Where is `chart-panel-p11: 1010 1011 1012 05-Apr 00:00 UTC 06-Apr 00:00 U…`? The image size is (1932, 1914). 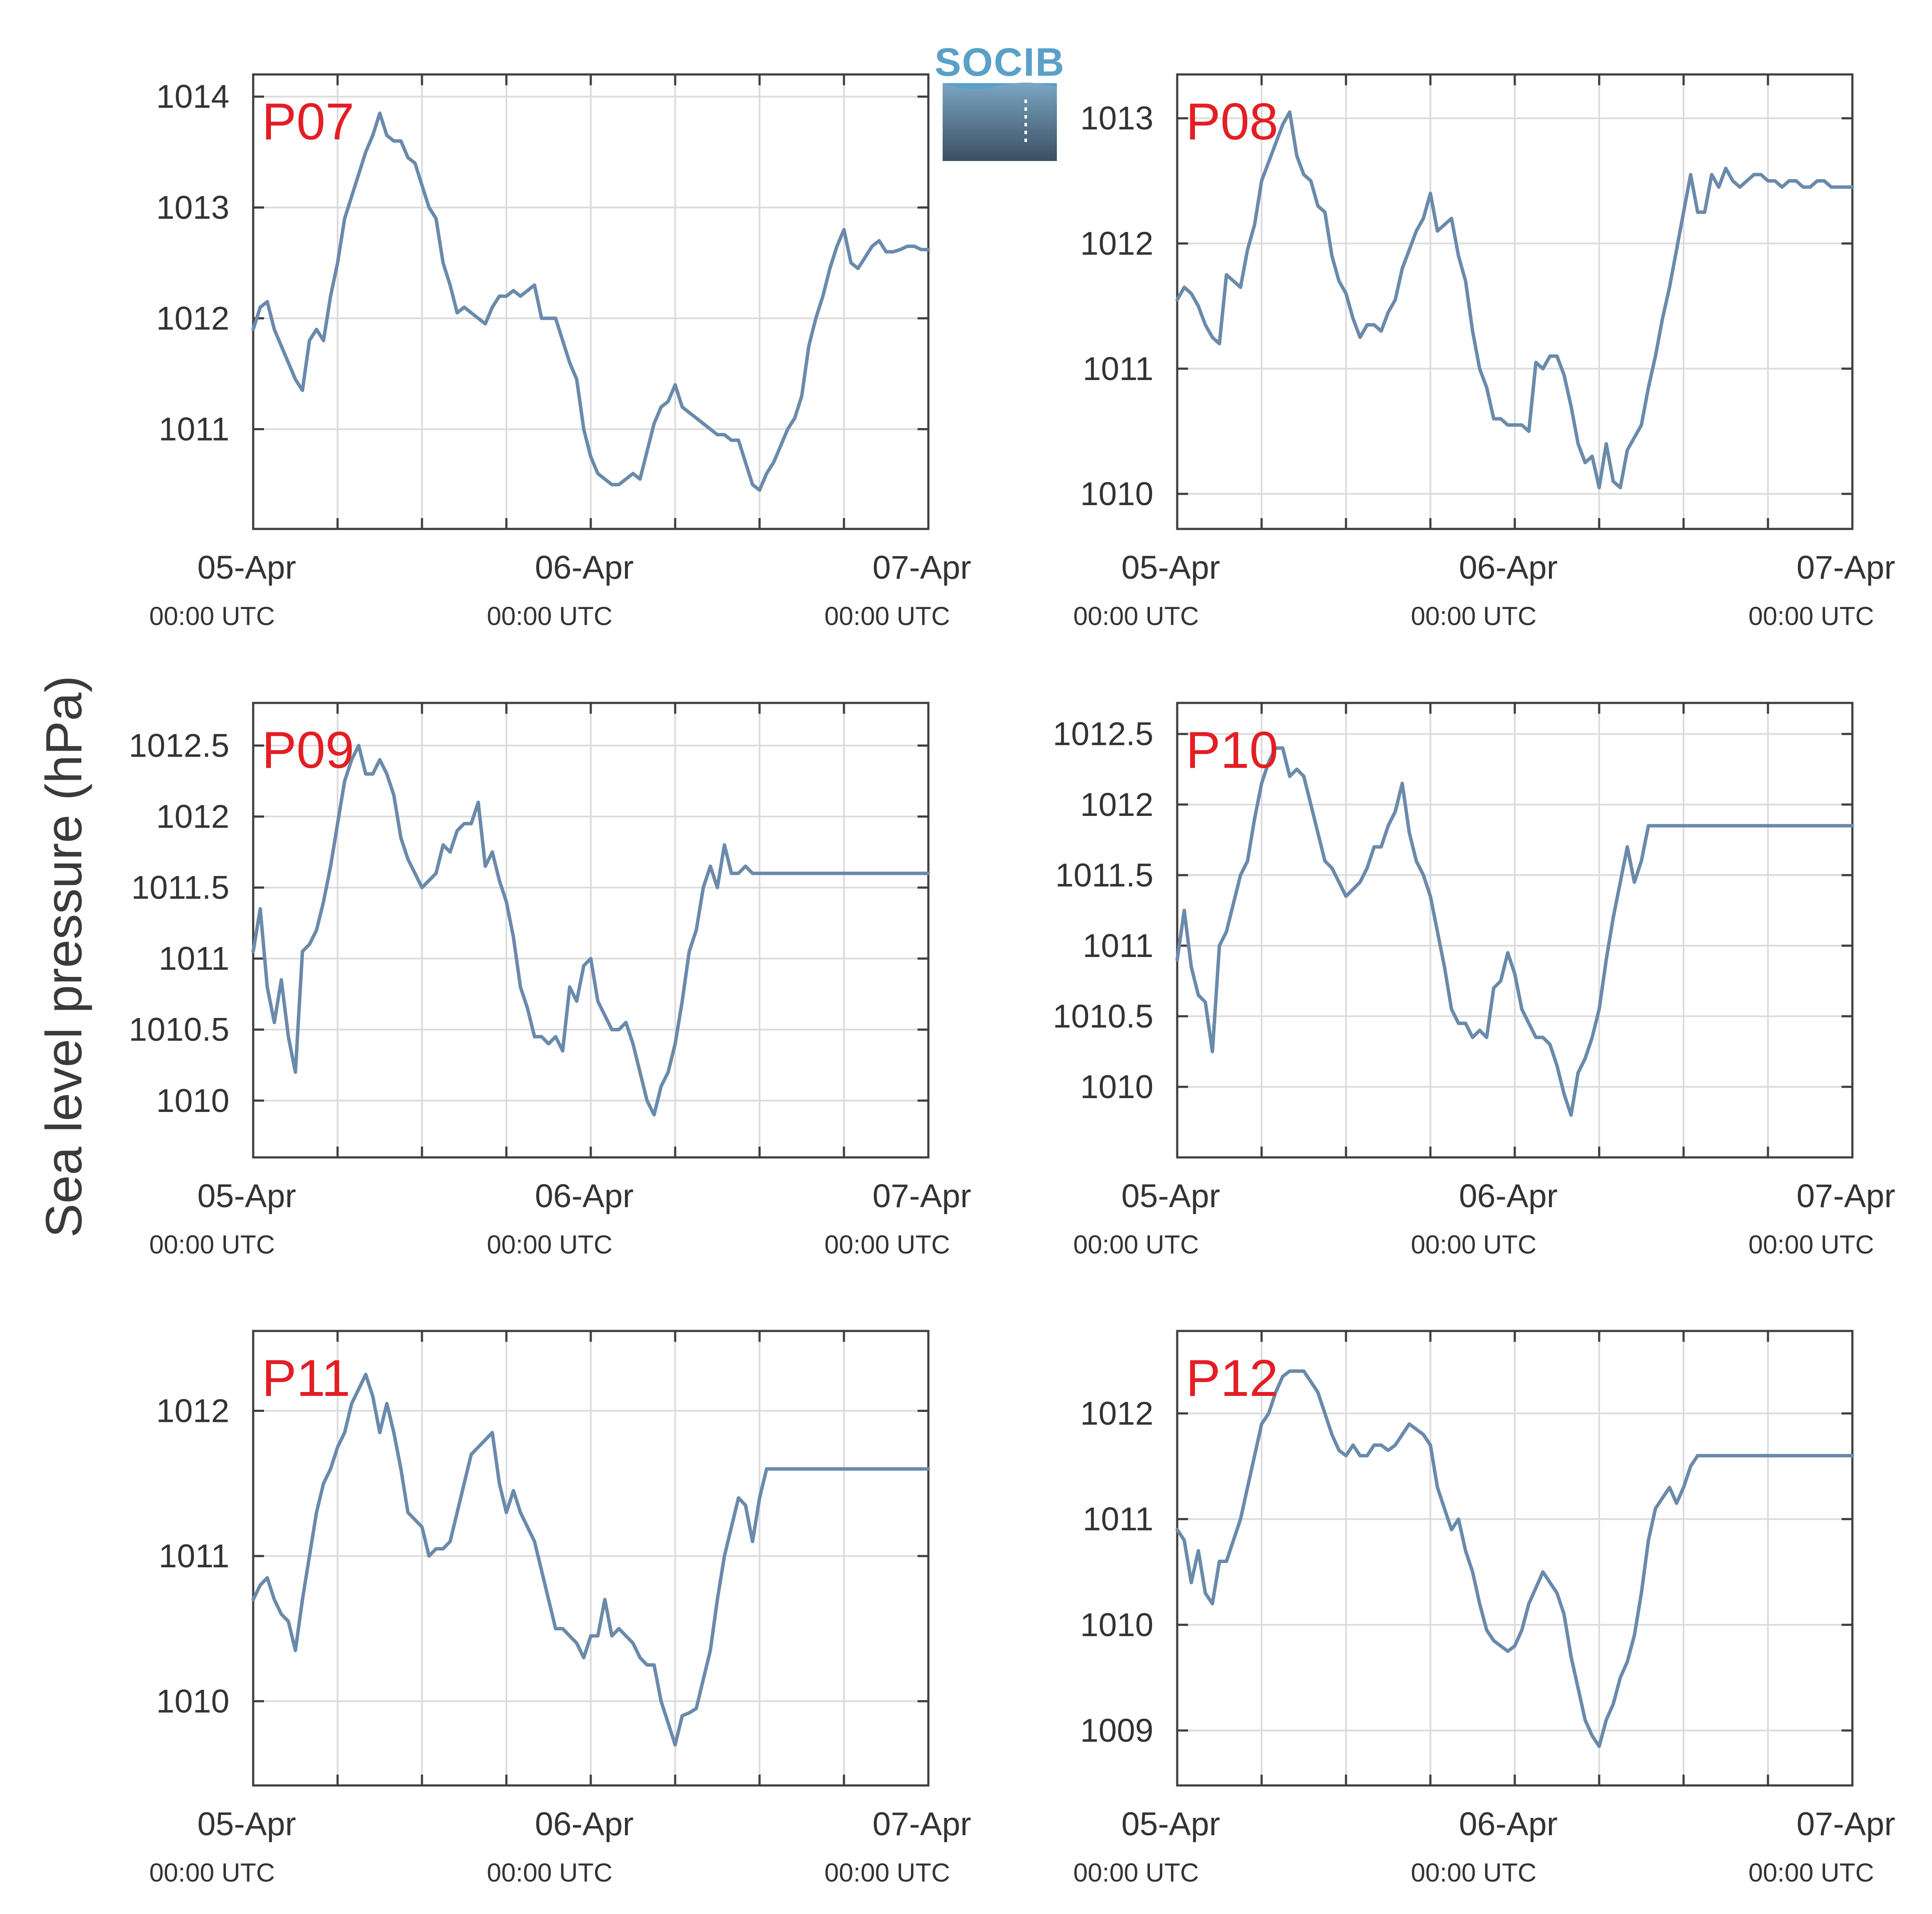
chart-panel-p11: 1010 1011 1012 05-Apr 00:00 UTC 06-Apr 00:00 U… is located at coordinates (560, 1608).